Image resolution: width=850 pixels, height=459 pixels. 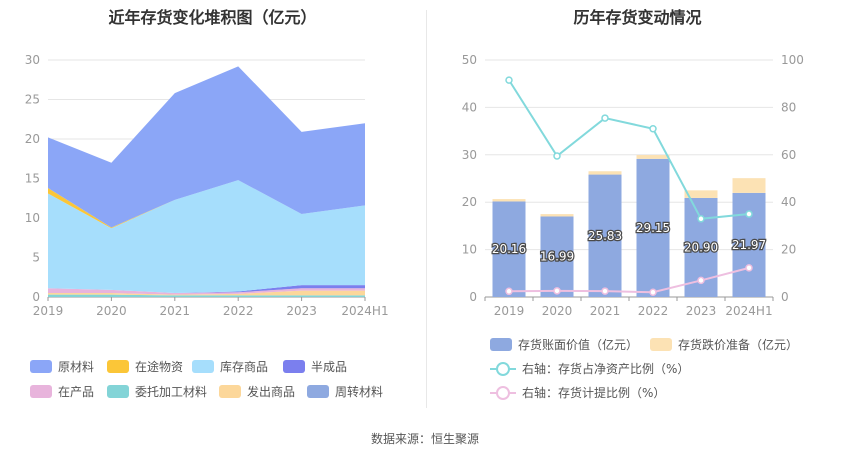 I want to click on y-tick-label: 50, so click(x=469, y=60).